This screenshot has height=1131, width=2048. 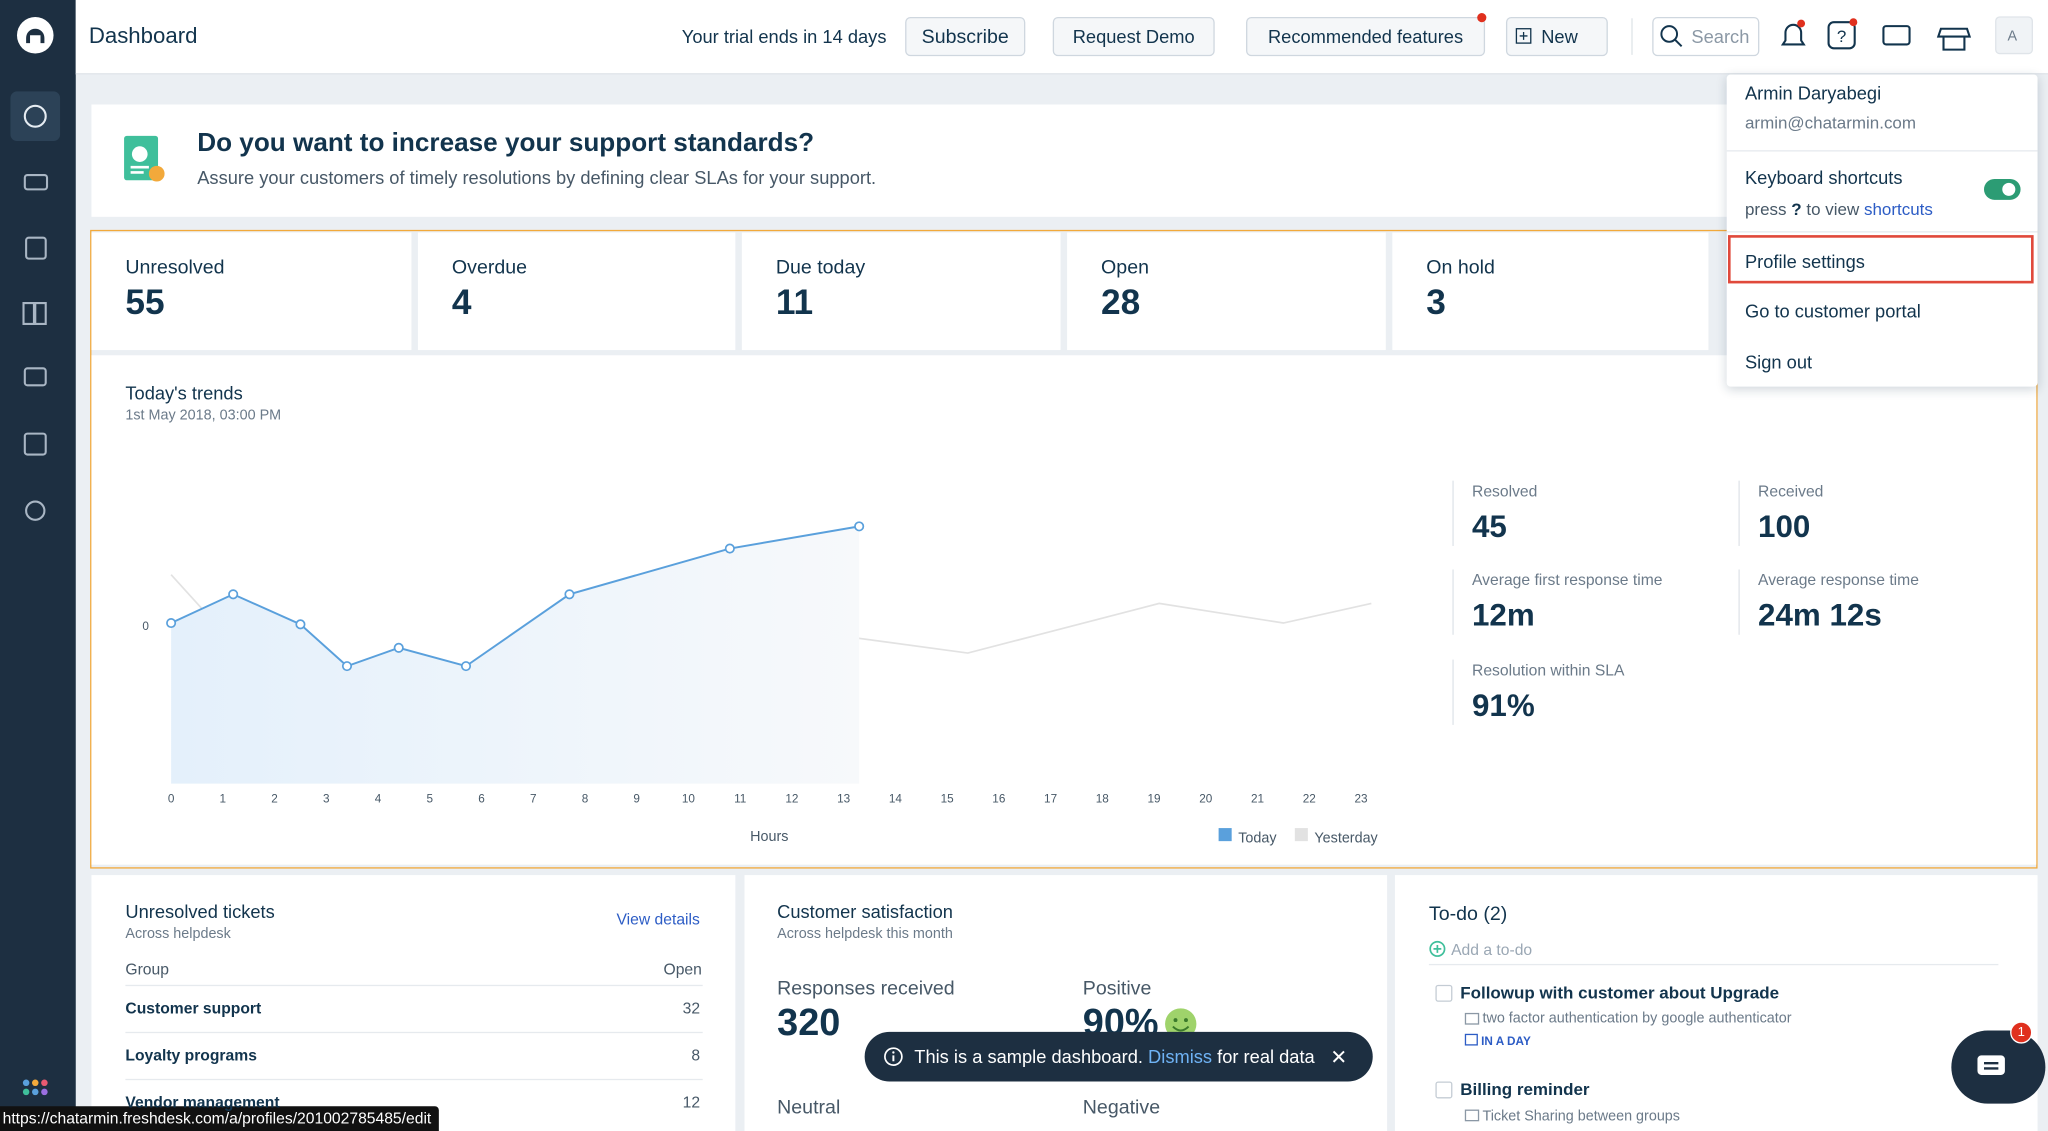 I want to click on unresolved-card, so click(x=413, y=1003).